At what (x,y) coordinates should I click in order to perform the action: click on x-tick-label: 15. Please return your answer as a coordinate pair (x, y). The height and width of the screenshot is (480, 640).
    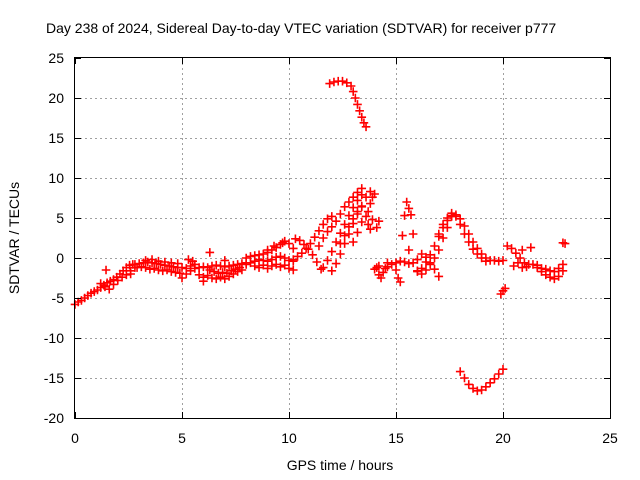
    Looking at the image, I should click on (396, 438).